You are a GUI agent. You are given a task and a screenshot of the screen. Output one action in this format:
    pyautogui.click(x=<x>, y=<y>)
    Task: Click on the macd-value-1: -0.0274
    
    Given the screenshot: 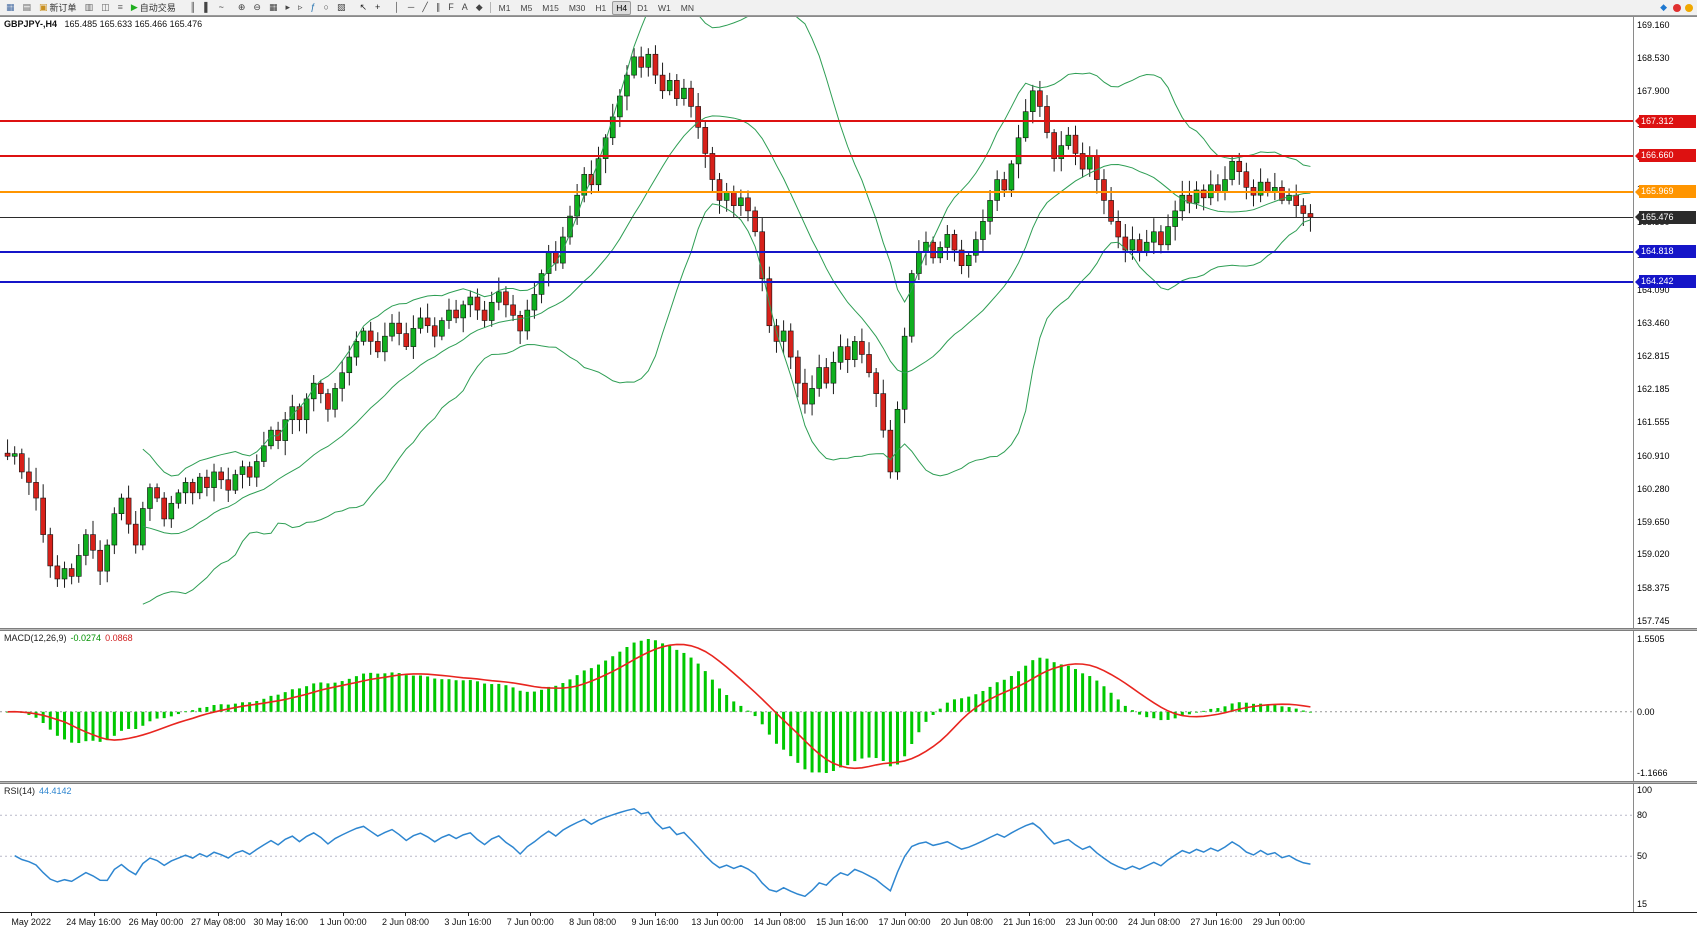 What is the action you would take?
    pyautogui.click(x=86, y=638)
    